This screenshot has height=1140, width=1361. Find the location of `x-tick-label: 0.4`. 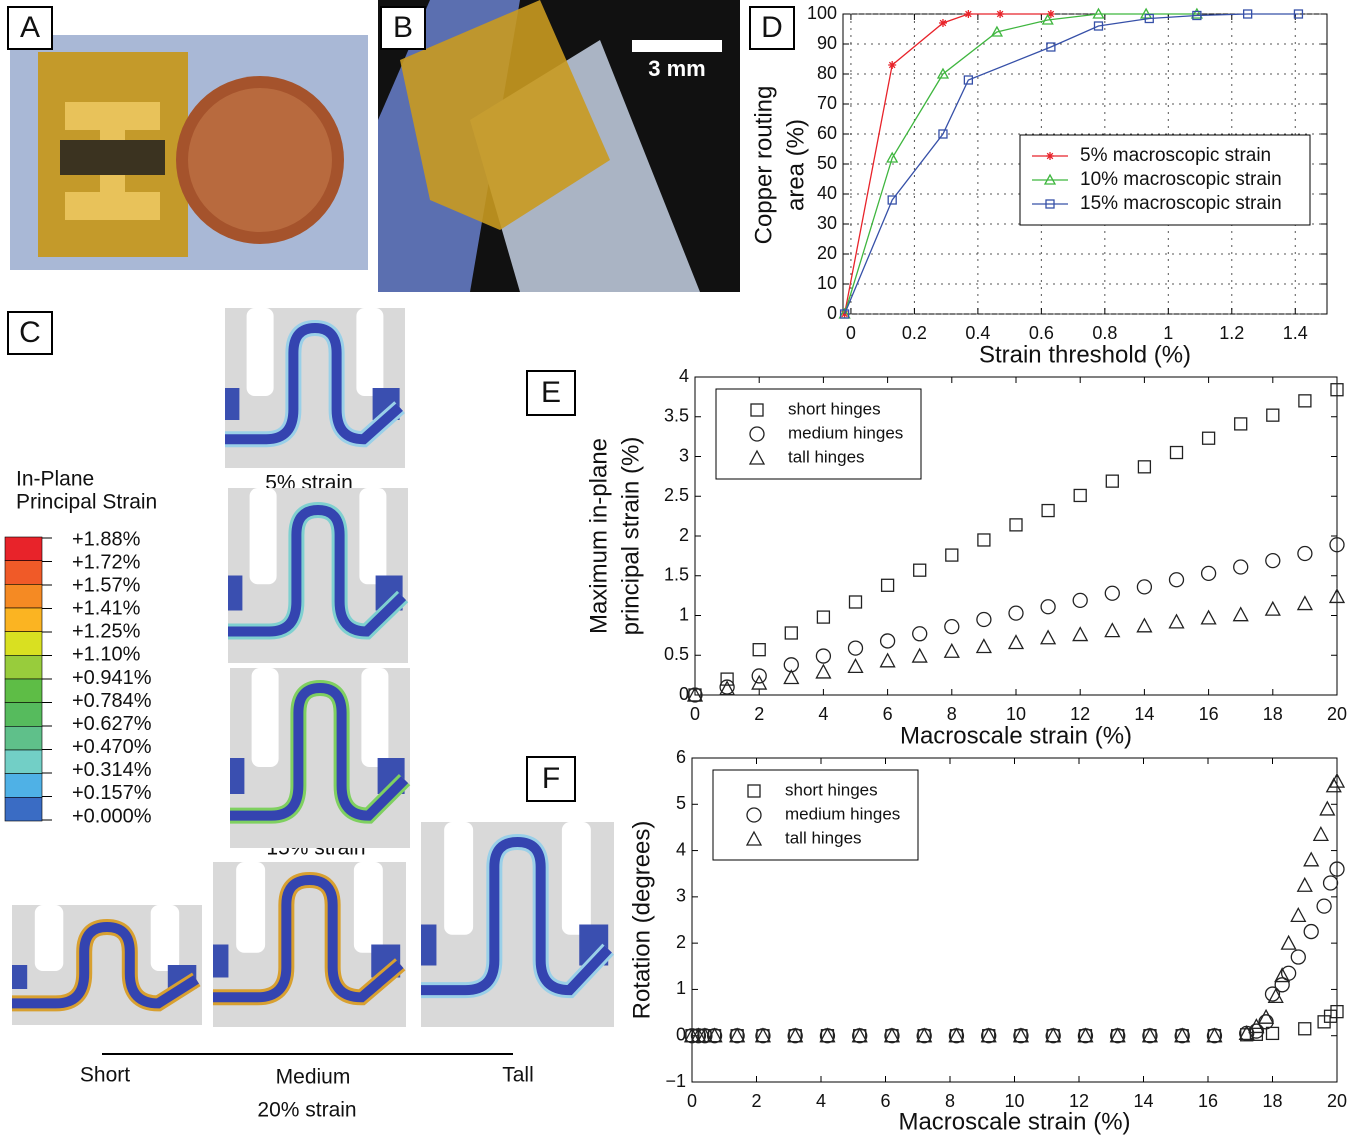

x-tick-label: 0.4 is located at coordinates (977, 333).